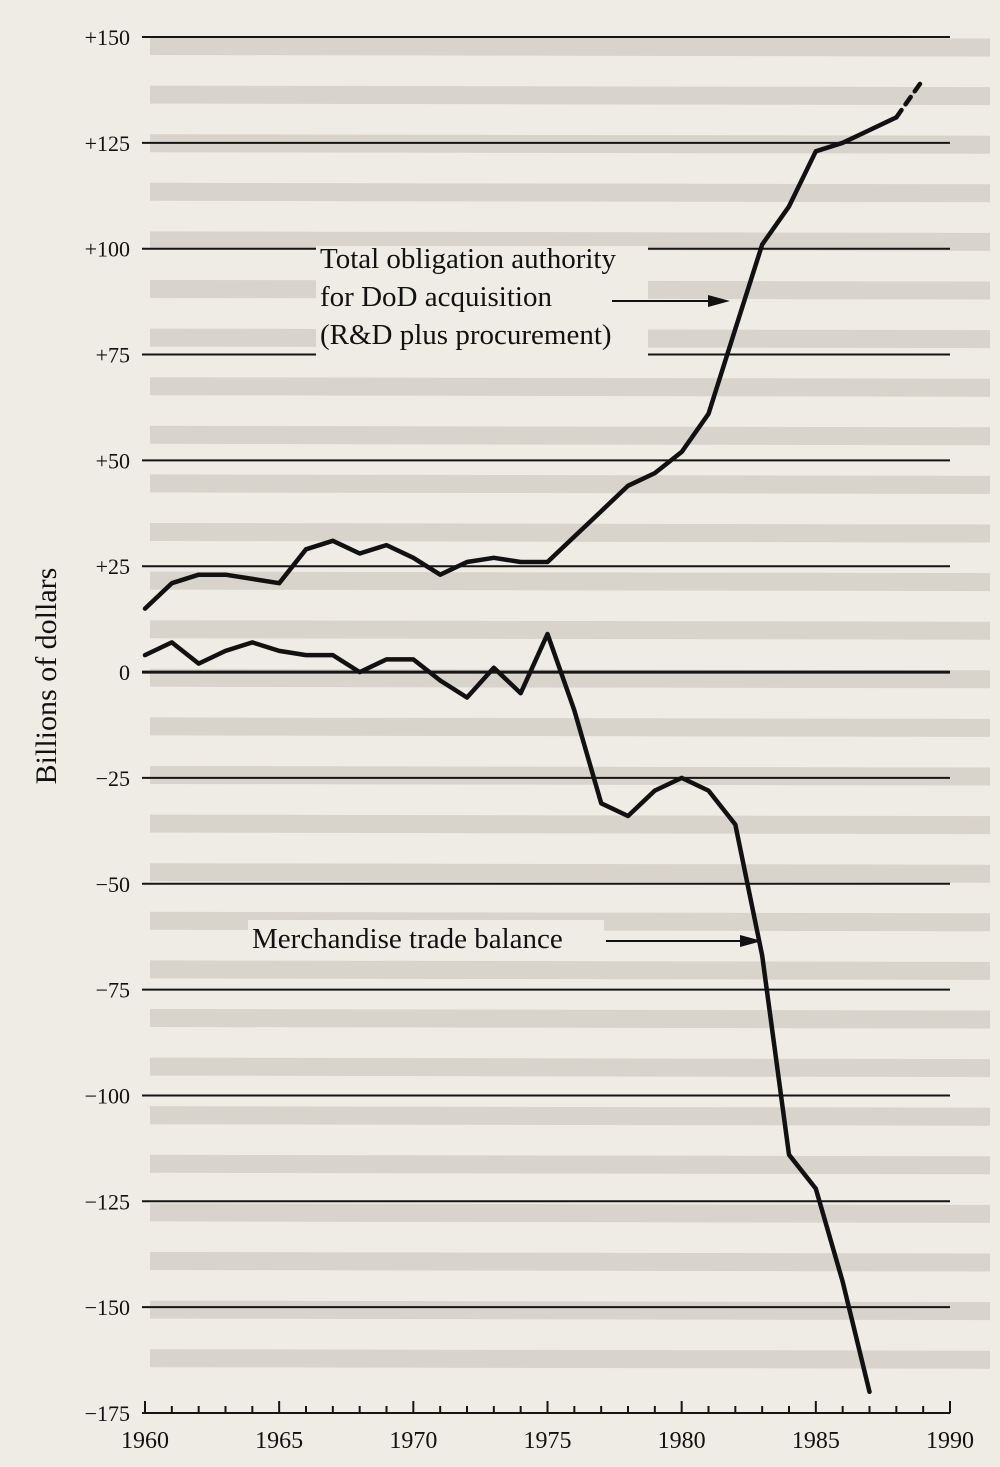  I want to click on y-tick-label: +150, so click(107, 37).